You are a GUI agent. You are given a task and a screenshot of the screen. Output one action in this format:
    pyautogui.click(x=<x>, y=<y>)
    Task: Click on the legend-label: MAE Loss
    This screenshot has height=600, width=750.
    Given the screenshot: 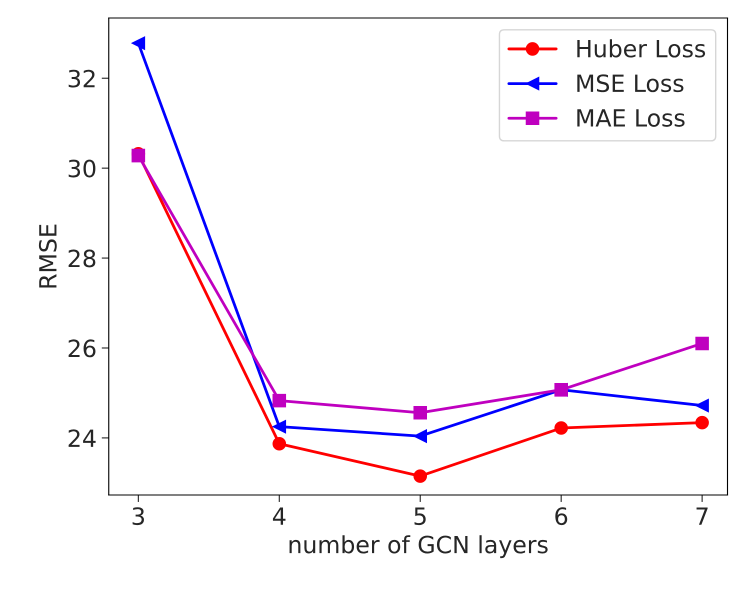 What is the action you would take?
    pyautogui.click(x=631, y=118)
    